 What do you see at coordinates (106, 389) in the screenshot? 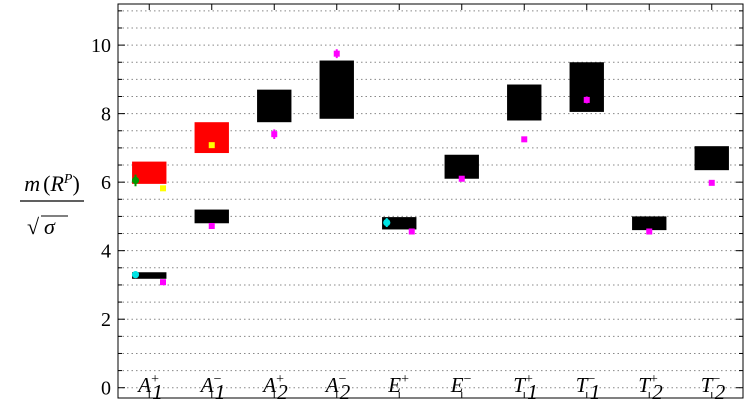
I see `y-tick-label: 0` at bounding box center [106, 389].